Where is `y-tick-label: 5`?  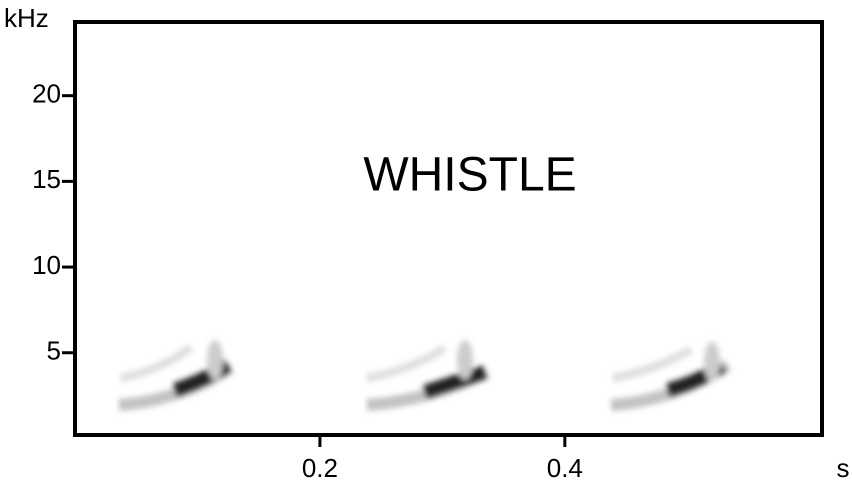 y-tick-label: 5 is located at coordinates (54, 351).